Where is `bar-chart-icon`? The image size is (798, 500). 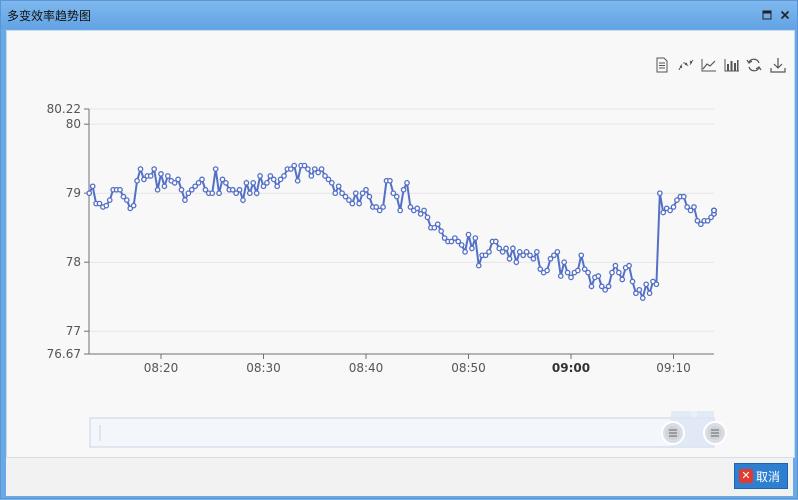 bar-chart-icon is located at coordinates (732, 65).